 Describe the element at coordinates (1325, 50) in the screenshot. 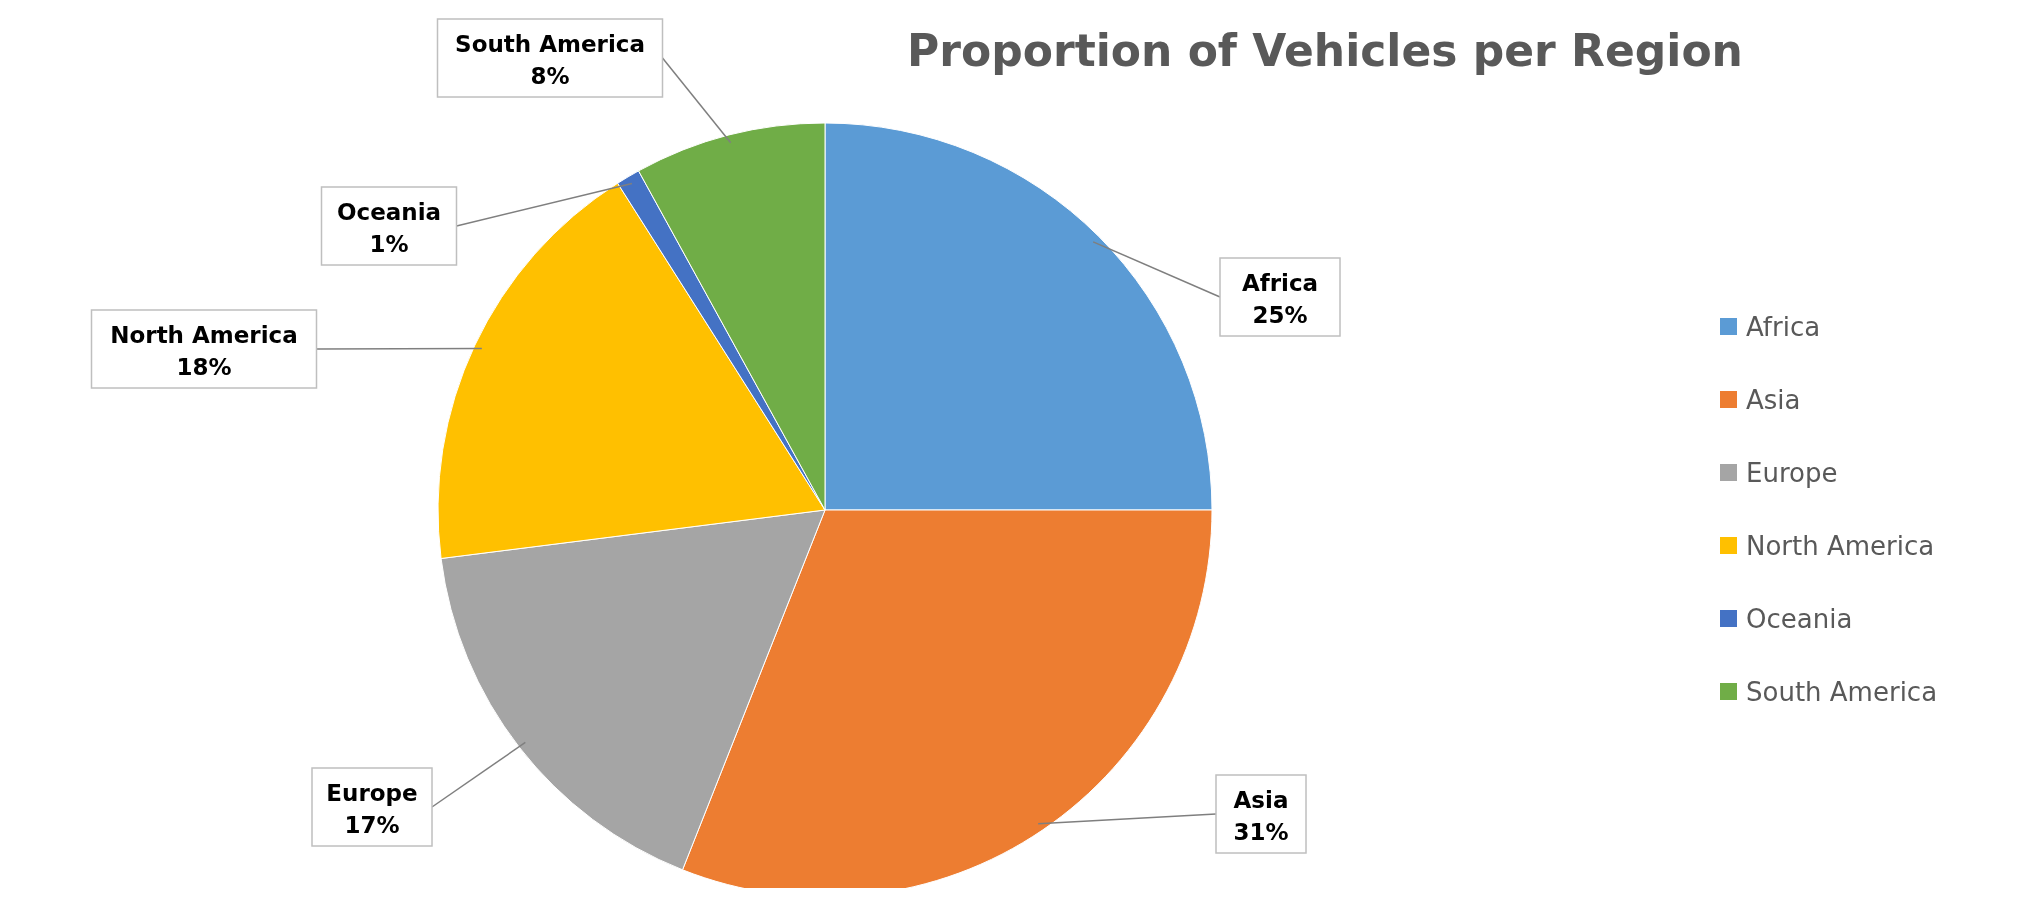

I see `chart-title: Proportion of Vehicles per Region` at that location.